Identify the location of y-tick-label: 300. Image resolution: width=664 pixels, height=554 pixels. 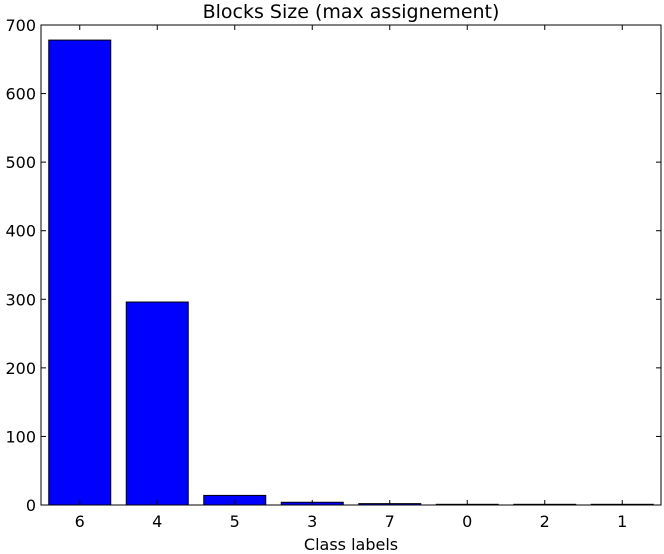
(20, 299).